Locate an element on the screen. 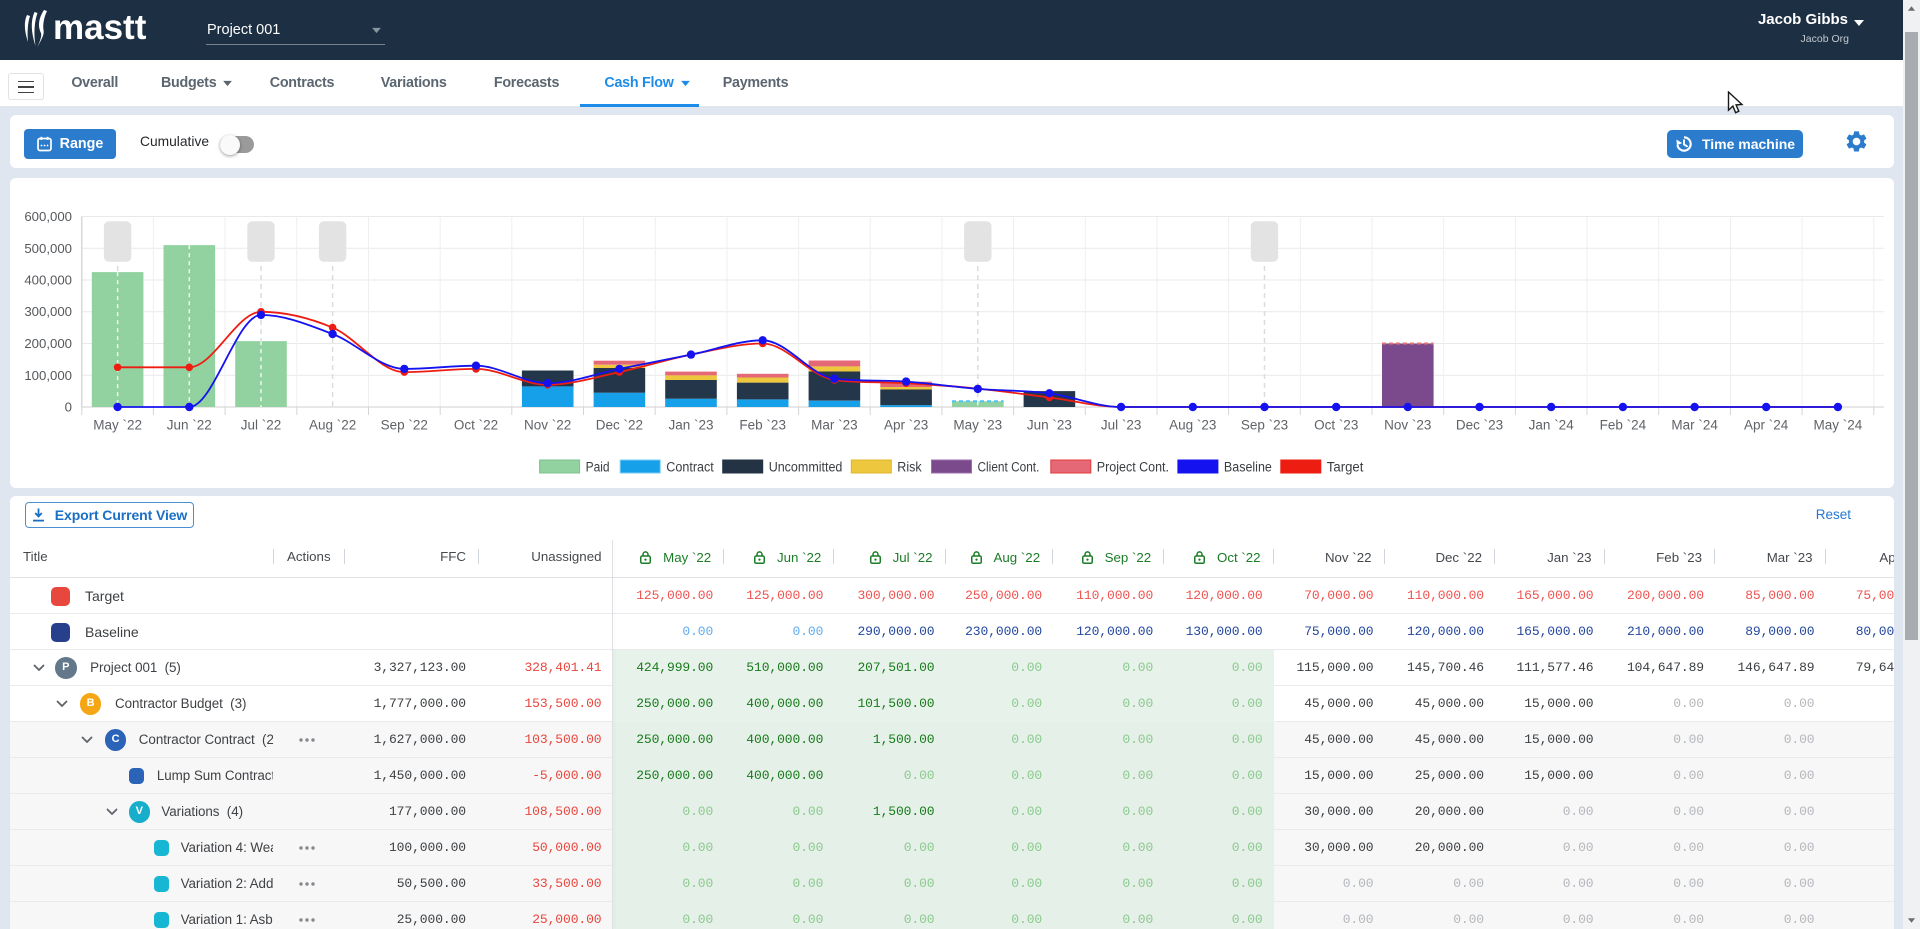 Image resolution: width=1920 pixels, height=929 pixels. svg-text: 600,000 is located at coordinates (48, 216).